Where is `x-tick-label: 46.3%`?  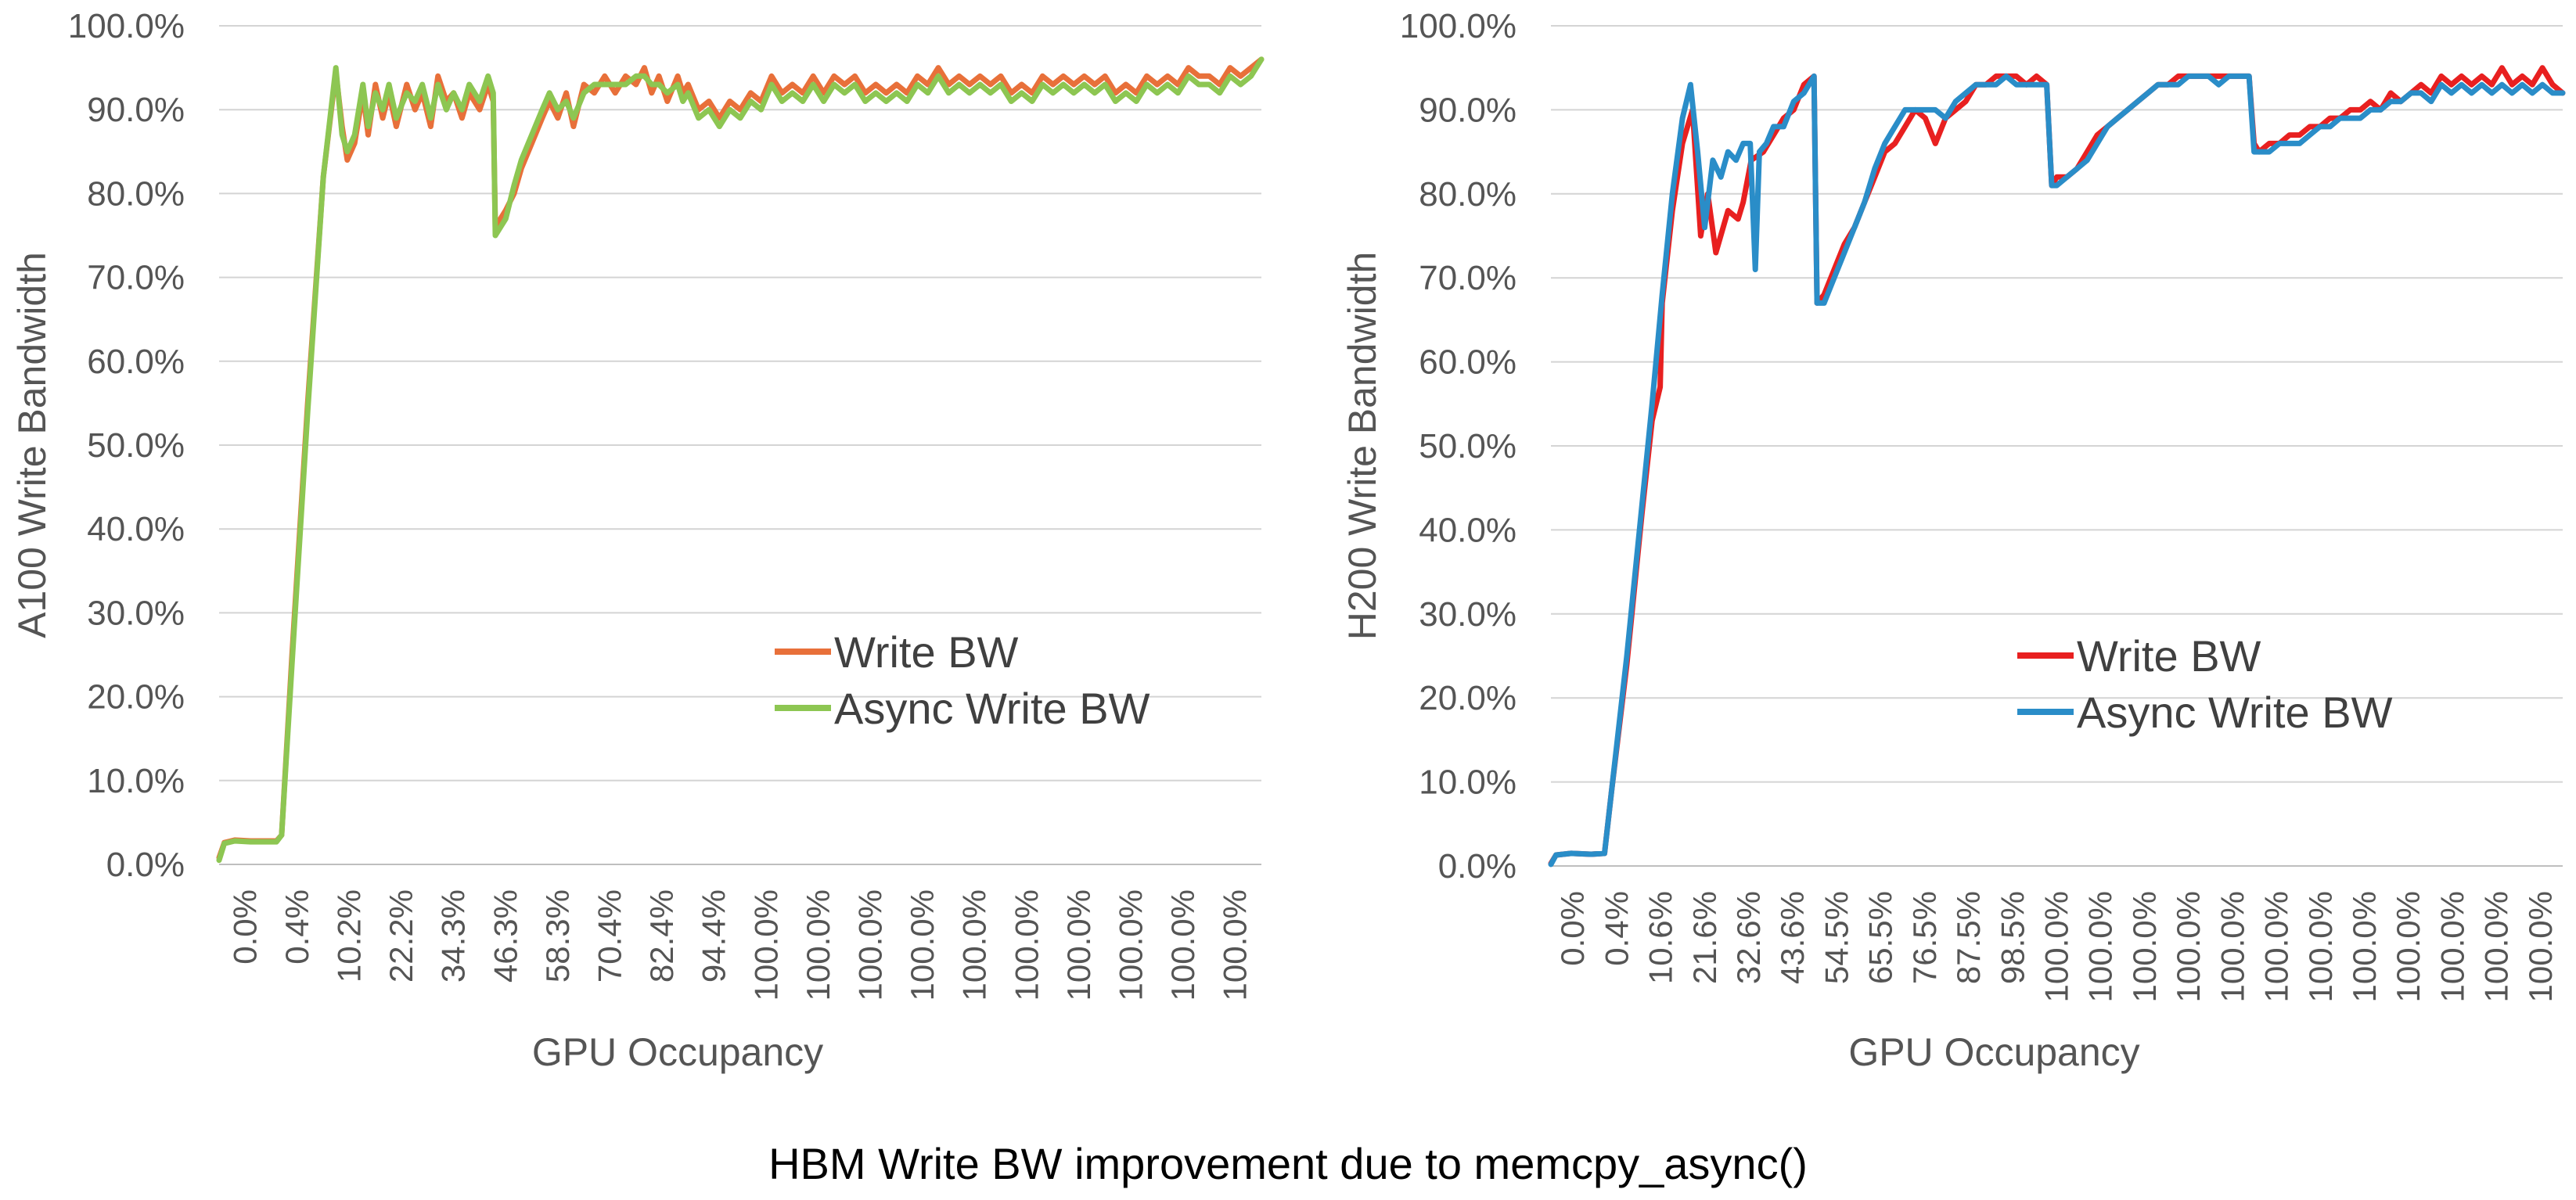 x-tick-label: 46.3% is located at coordinates (505, 936).